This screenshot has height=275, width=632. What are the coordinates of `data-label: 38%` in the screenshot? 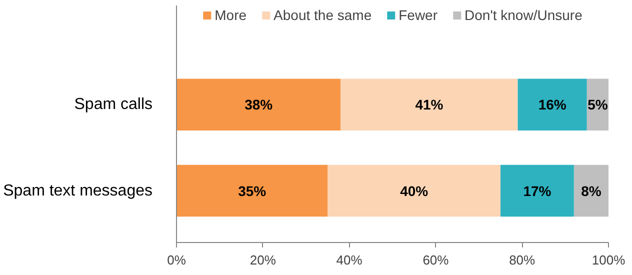 It's located at (259, 104).